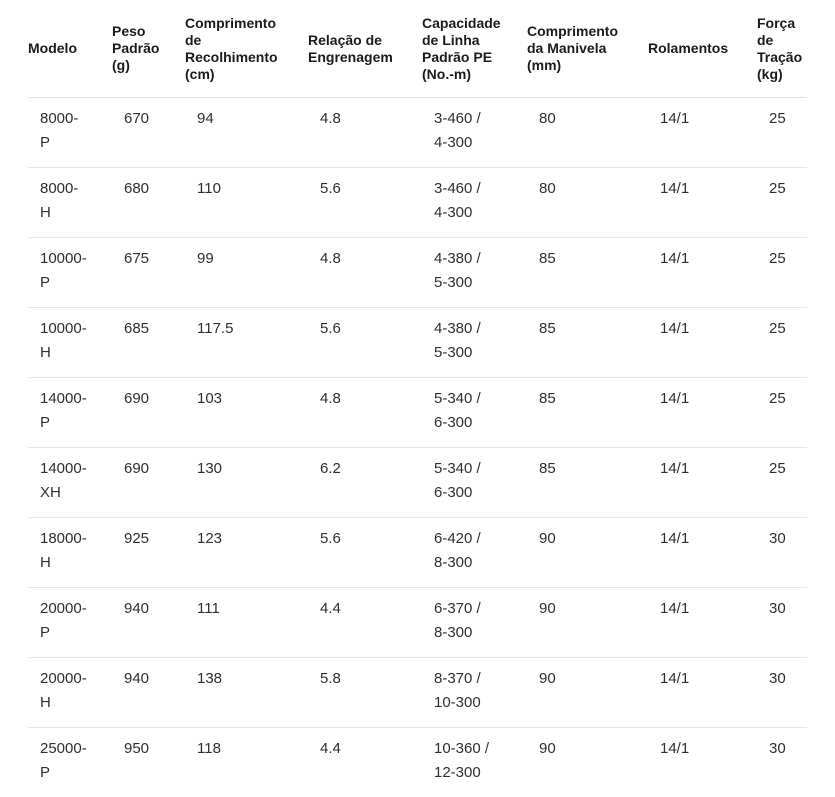 The image size is (835, 797). What do you see at coordinates (474, 622) in the screenshot?
I see `cell-capacity: 6-370 / 8-300` at bounding box center [474, 622].